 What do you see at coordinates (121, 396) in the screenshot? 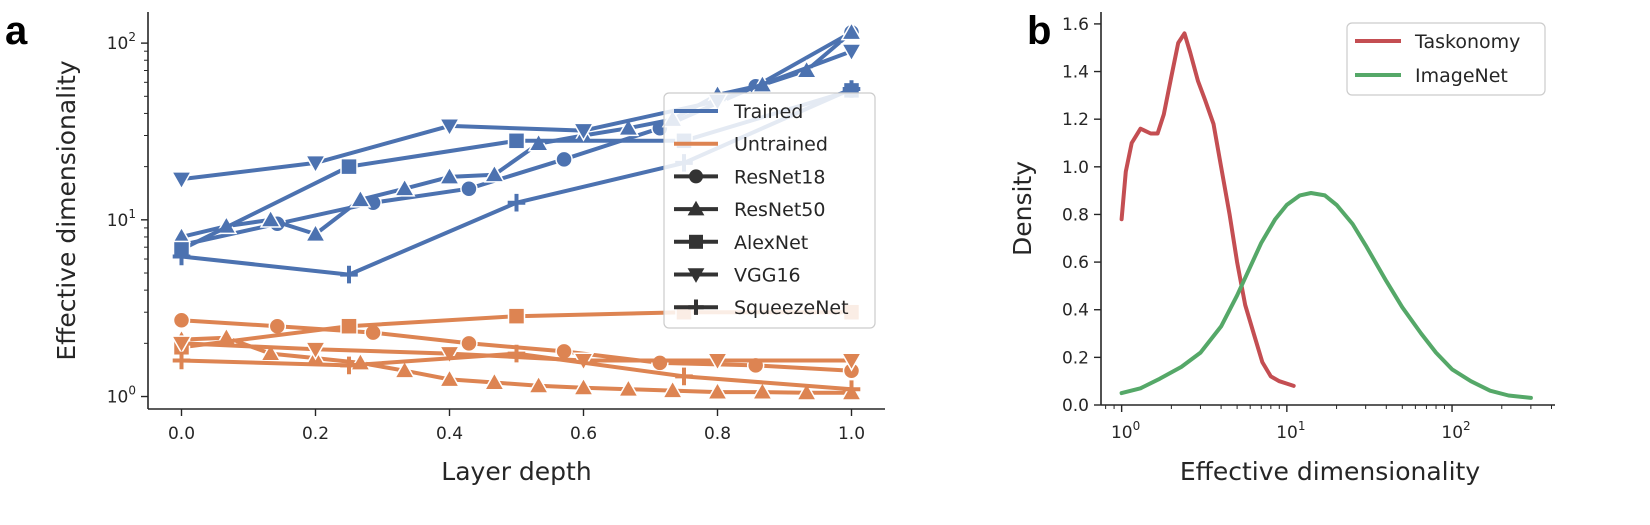
I see `y-tick-label: 10⁰` at bounding box center [121, 396].